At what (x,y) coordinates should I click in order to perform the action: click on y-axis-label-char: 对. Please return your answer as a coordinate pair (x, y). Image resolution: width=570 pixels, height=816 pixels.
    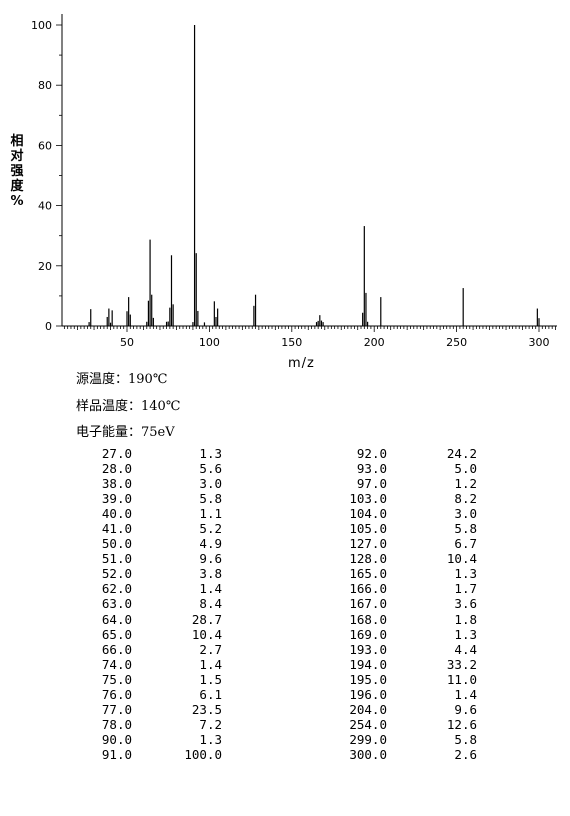
    Looking at the image, I should click on (17, 156).